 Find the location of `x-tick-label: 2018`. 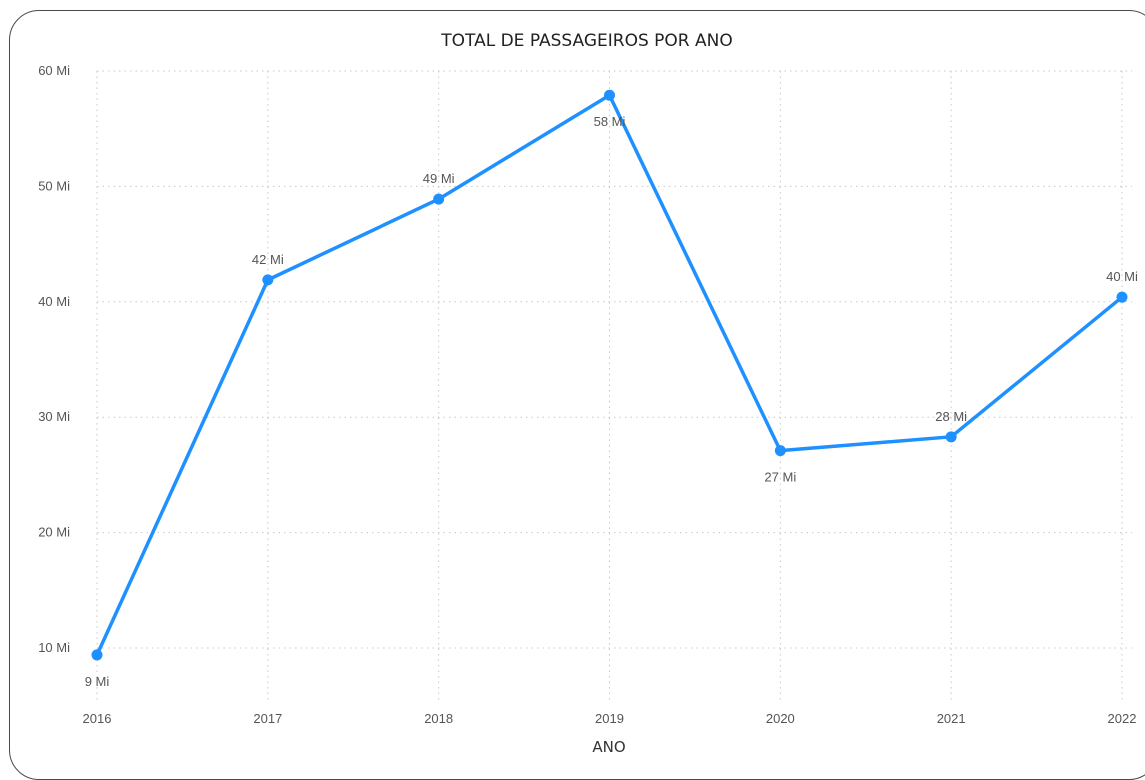

x-tick-label: 2018 is located at coordinates (438, 718).